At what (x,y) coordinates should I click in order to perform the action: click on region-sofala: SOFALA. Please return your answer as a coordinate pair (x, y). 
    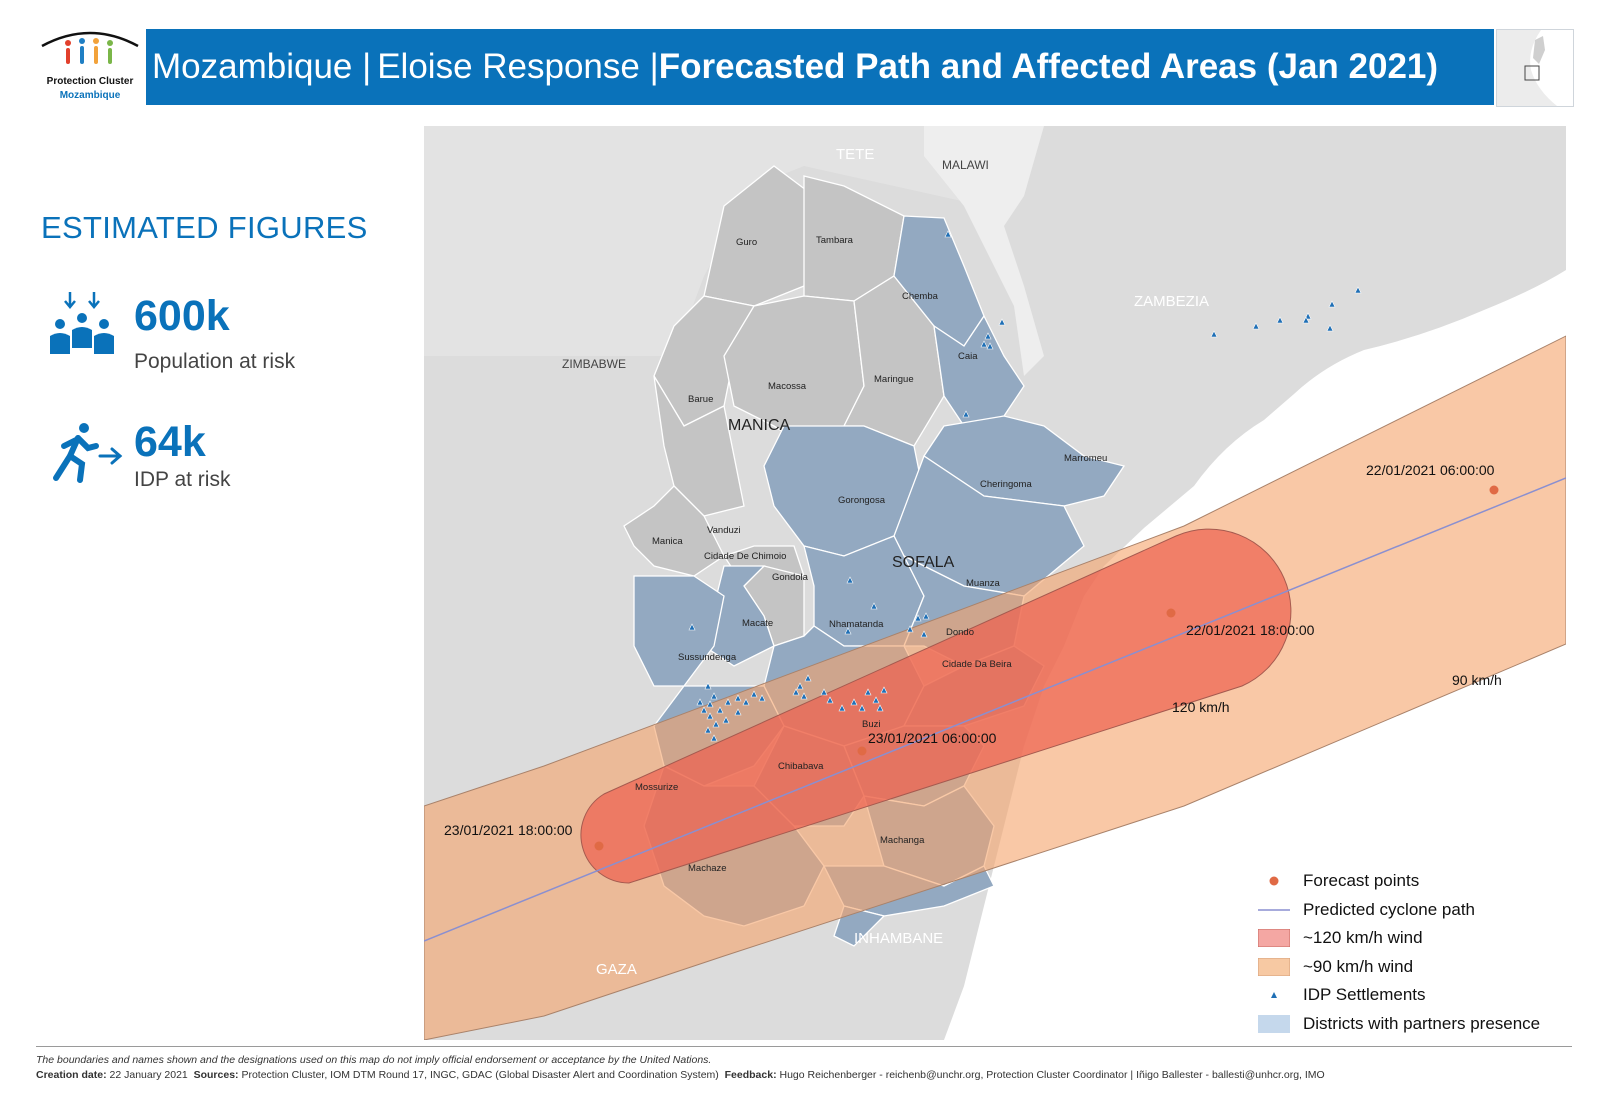
    Looking at the image, I should click on (923, 562).